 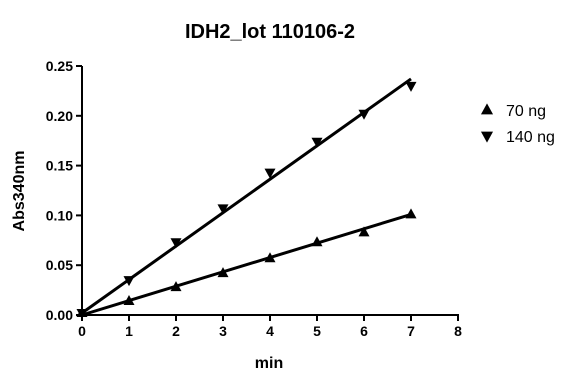 I want to click on x-axis-label: min, so click(x=269, y=362).